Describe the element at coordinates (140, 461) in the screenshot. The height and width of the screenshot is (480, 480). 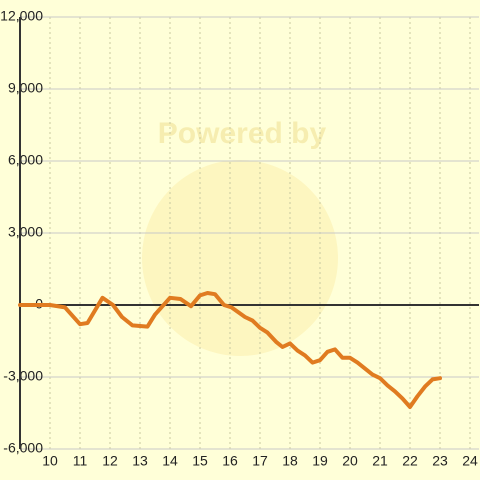
I see `x-tick-label: 13` at that location.